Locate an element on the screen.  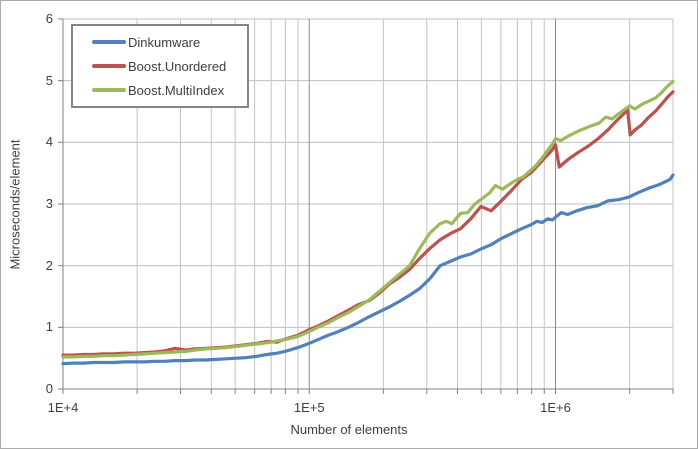
y-tick-label: 5 is located at coordinates (49, 80).